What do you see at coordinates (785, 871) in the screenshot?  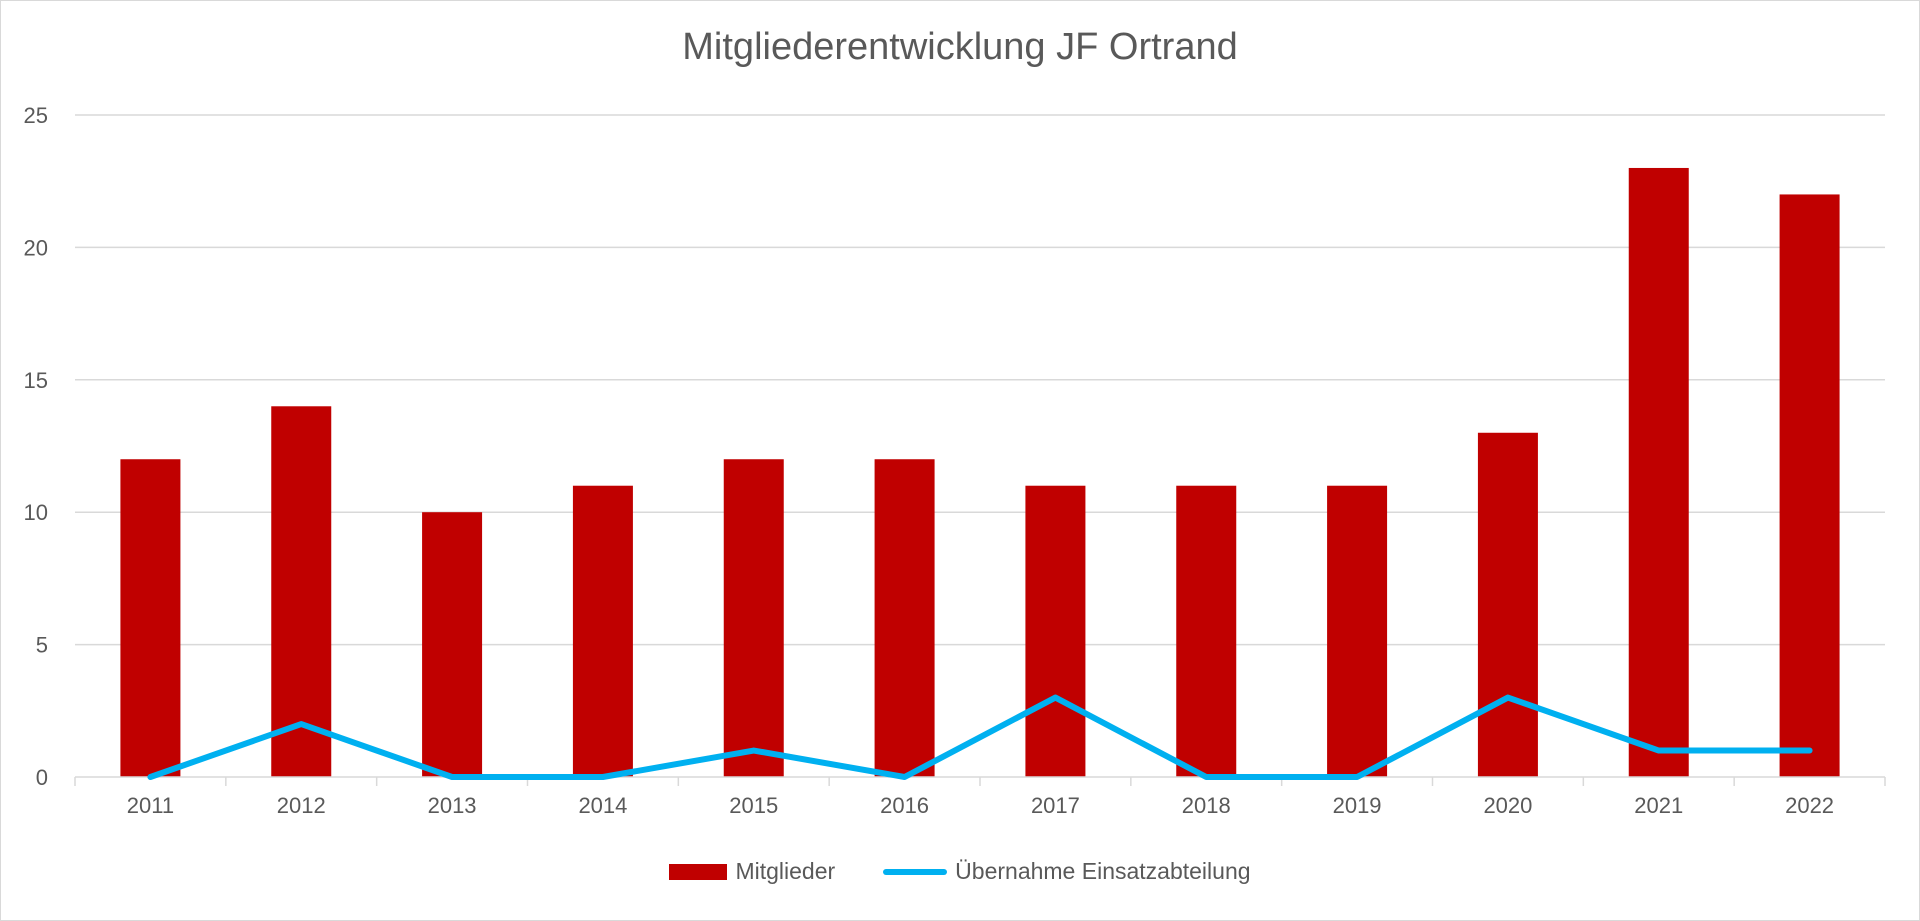 I see `legend-label: Mitglieder` at bounding box center [785, 871].